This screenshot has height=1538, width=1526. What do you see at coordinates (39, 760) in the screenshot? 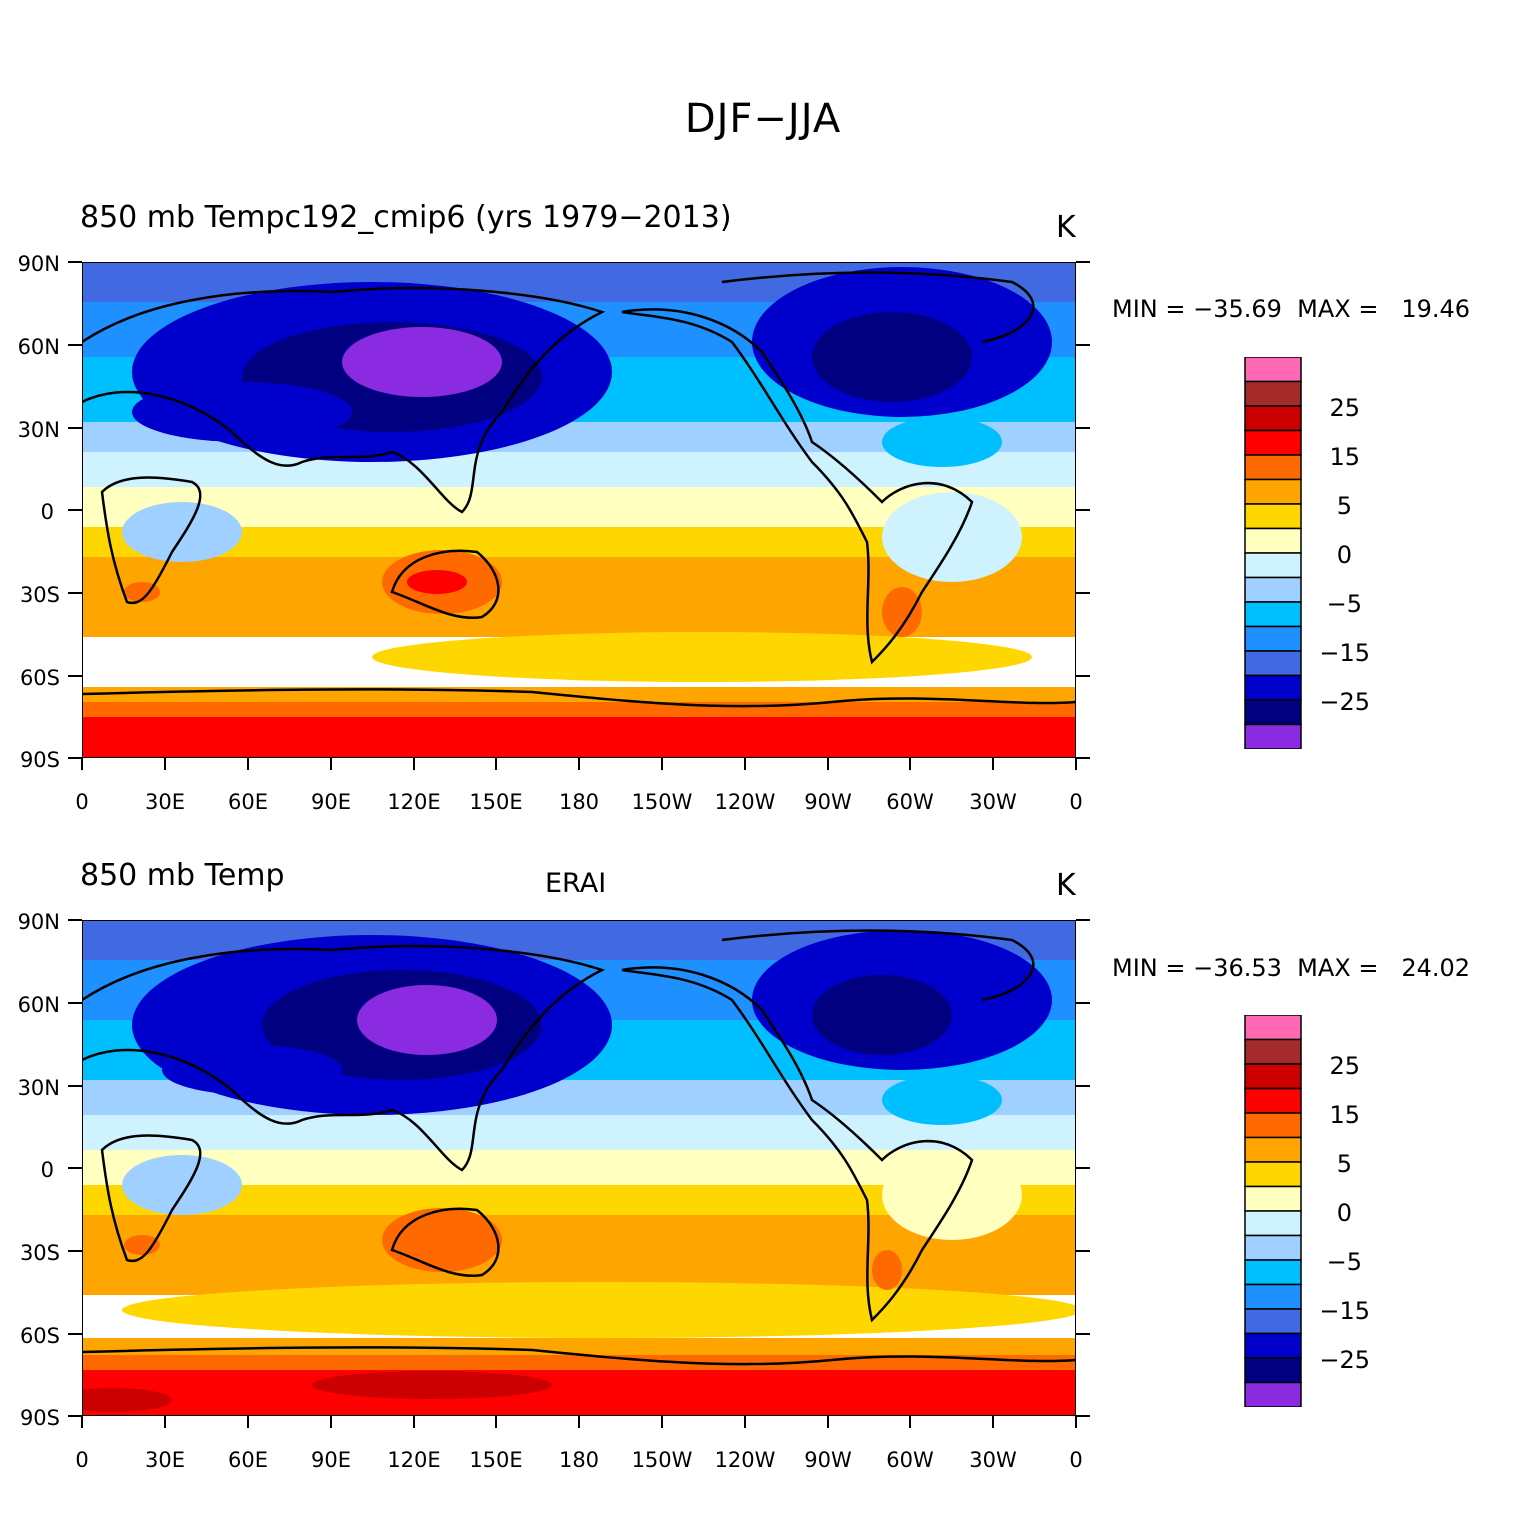
I see `panel-1-lat-tick: 90S` at bounding box center [39, 760].